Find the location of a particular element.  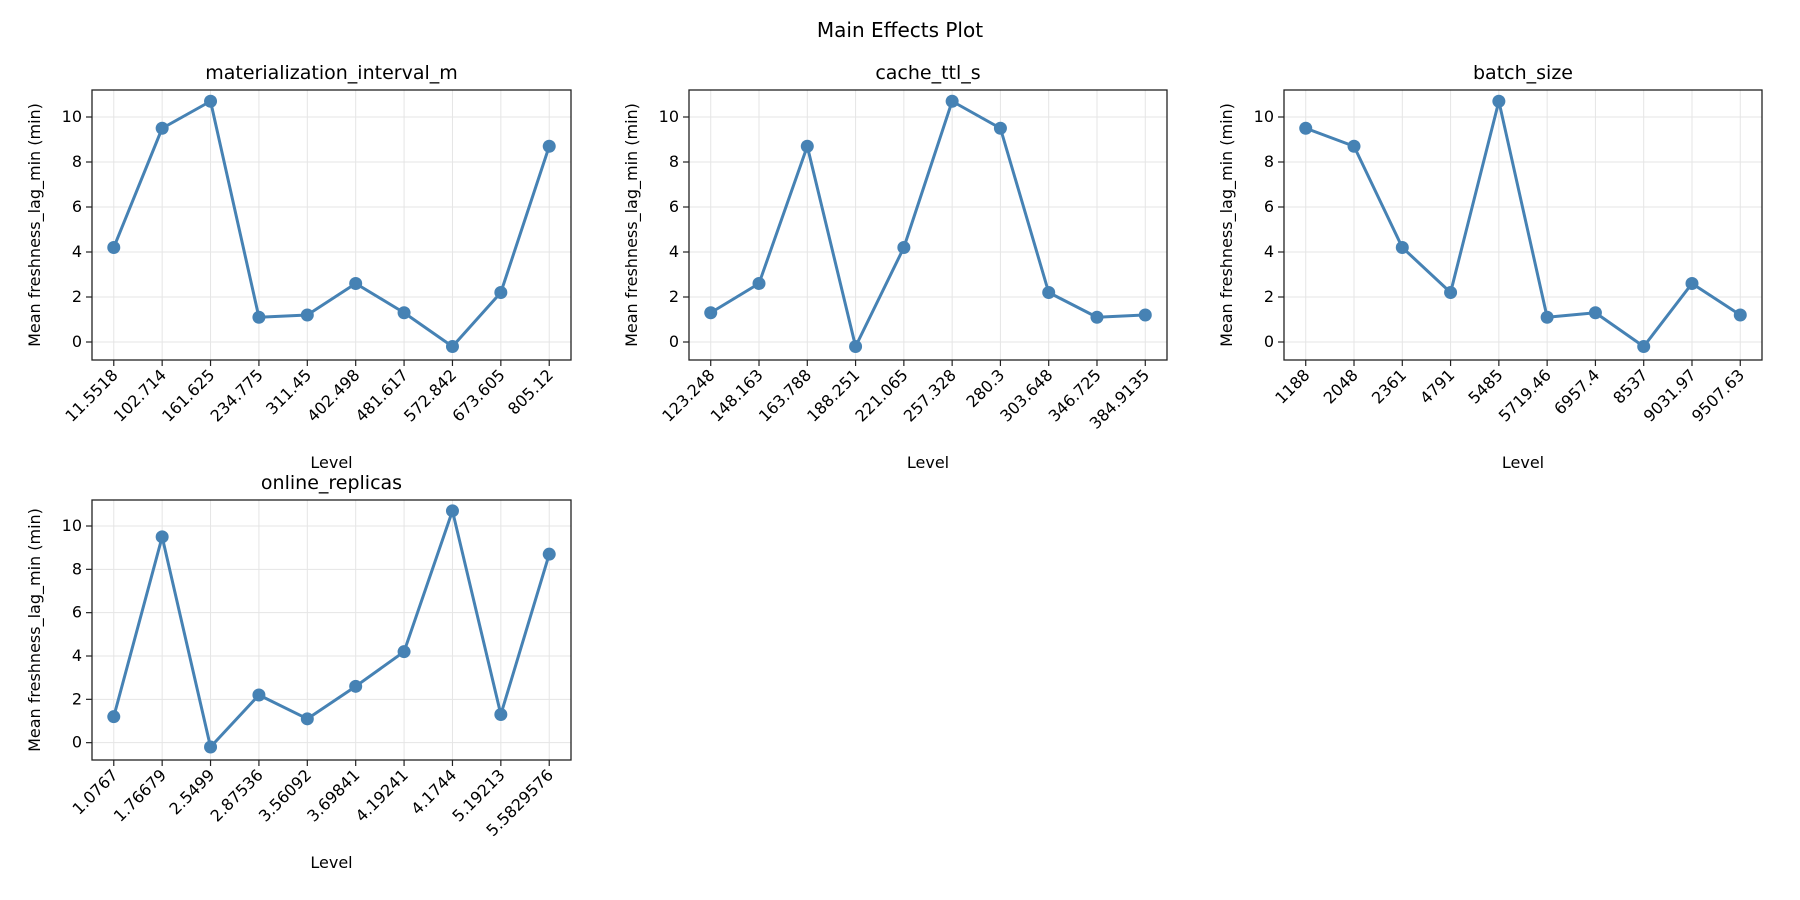

x-tick-label: 1.76679 is located at coordinates (140, 795).